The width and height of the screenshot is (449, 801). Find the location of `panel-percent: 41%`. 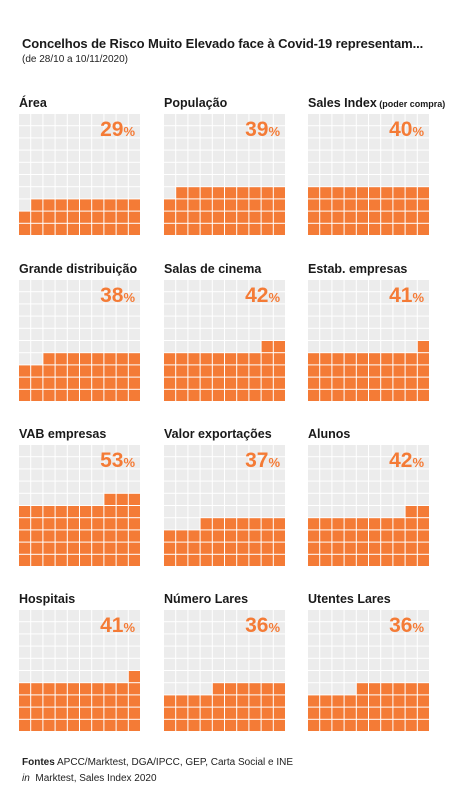

panel-percent: 41% is located at coordinates (394, 296).